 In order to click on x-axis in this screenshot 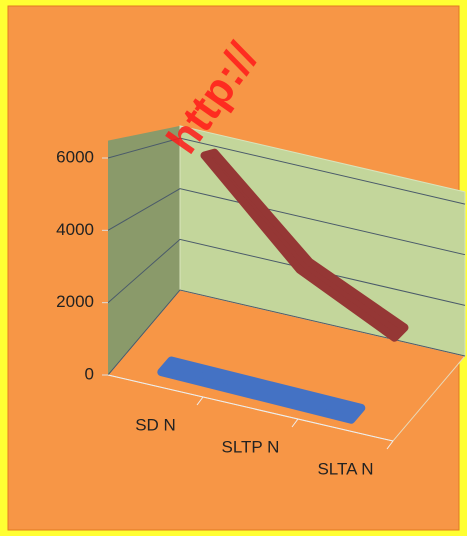, I will do `click(250, 408)`.